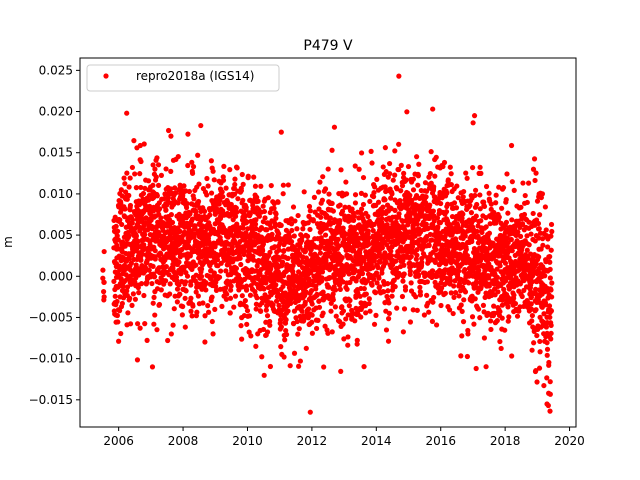  What do you see at coordinates (183, 78) in the screenshot?
I see `legend-box` at bounding box center [183, 78].